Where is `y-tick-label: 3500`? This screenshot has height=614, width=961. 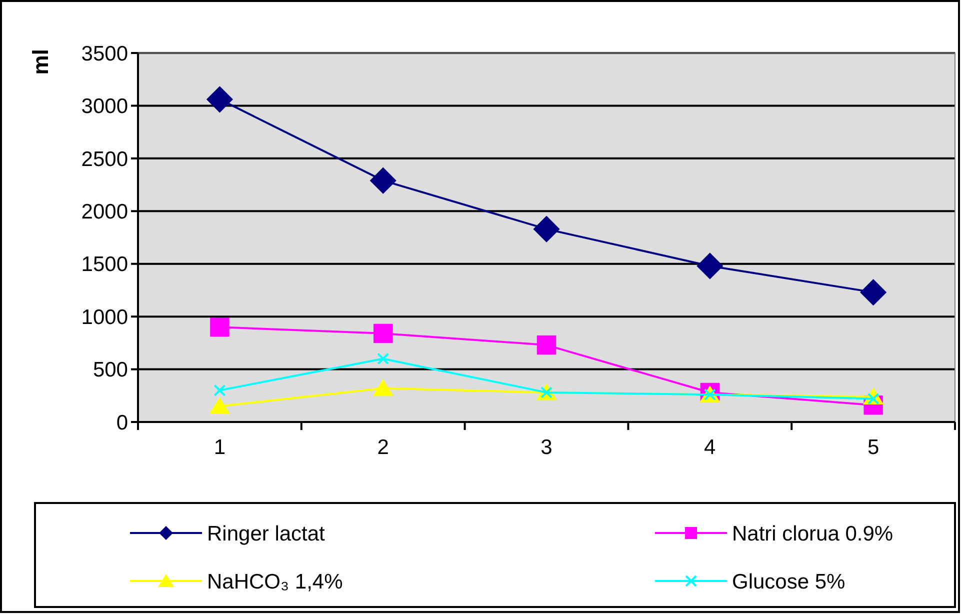
y-tick-label: 3500 is located at coordinates (104, 54).